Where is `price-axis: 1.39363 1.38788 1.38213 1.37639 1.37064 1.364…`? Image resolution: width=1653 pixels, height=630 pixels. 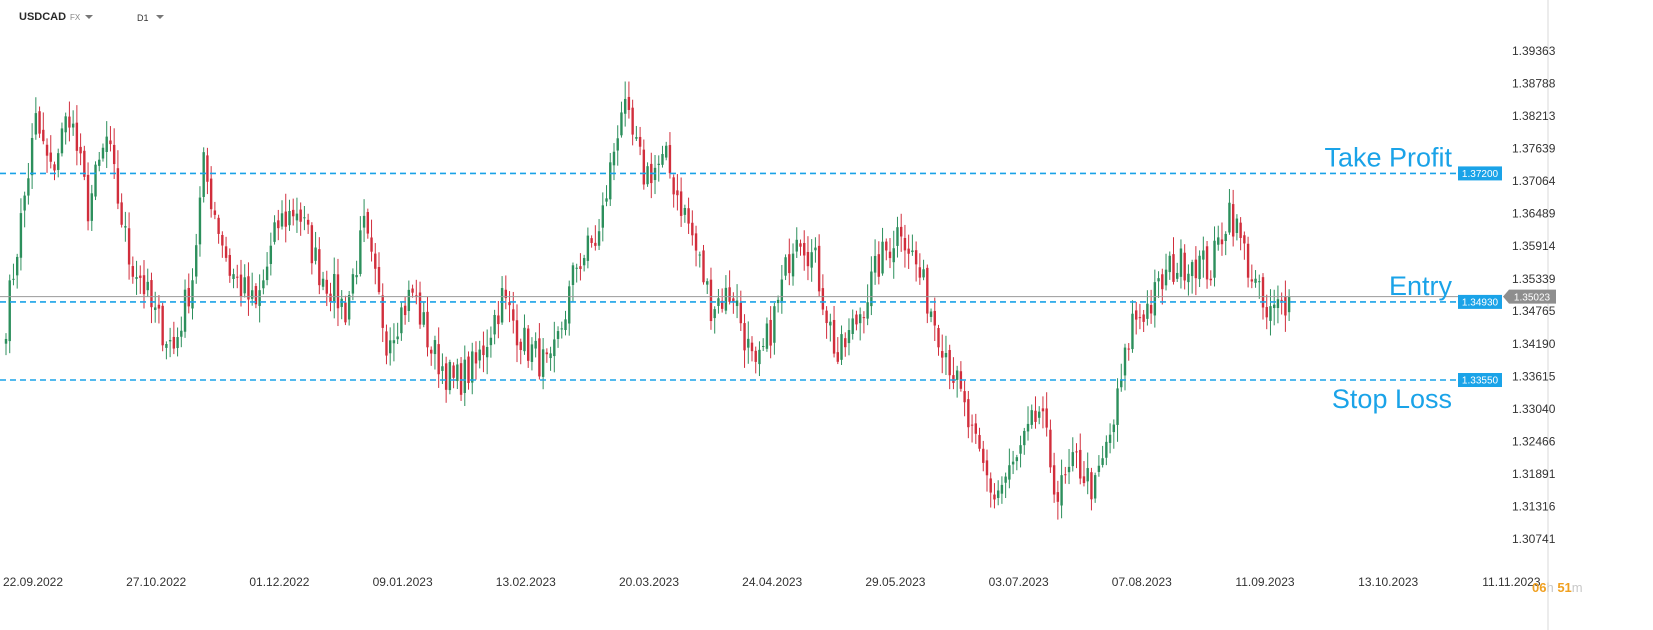 price-axis: 1.39363 1.38788 1.38213 1.37639 1.37064 1.364… is located at coordinates (1529, 295).